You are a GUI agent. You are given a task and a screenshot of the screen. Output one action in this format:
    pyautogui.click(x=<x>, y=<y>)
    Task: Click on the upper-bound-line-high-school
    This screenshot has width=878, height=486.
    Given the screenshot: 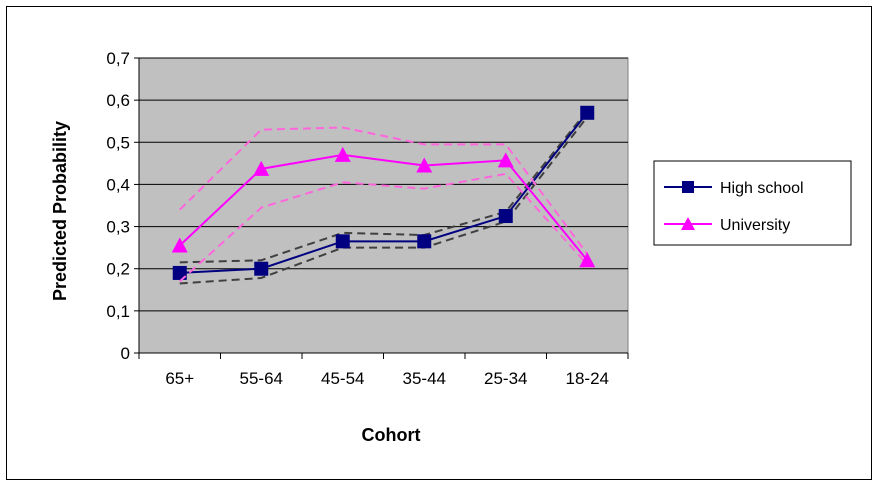 What is the action you would take?
    pyautogui.click(x=384, y=187)
    